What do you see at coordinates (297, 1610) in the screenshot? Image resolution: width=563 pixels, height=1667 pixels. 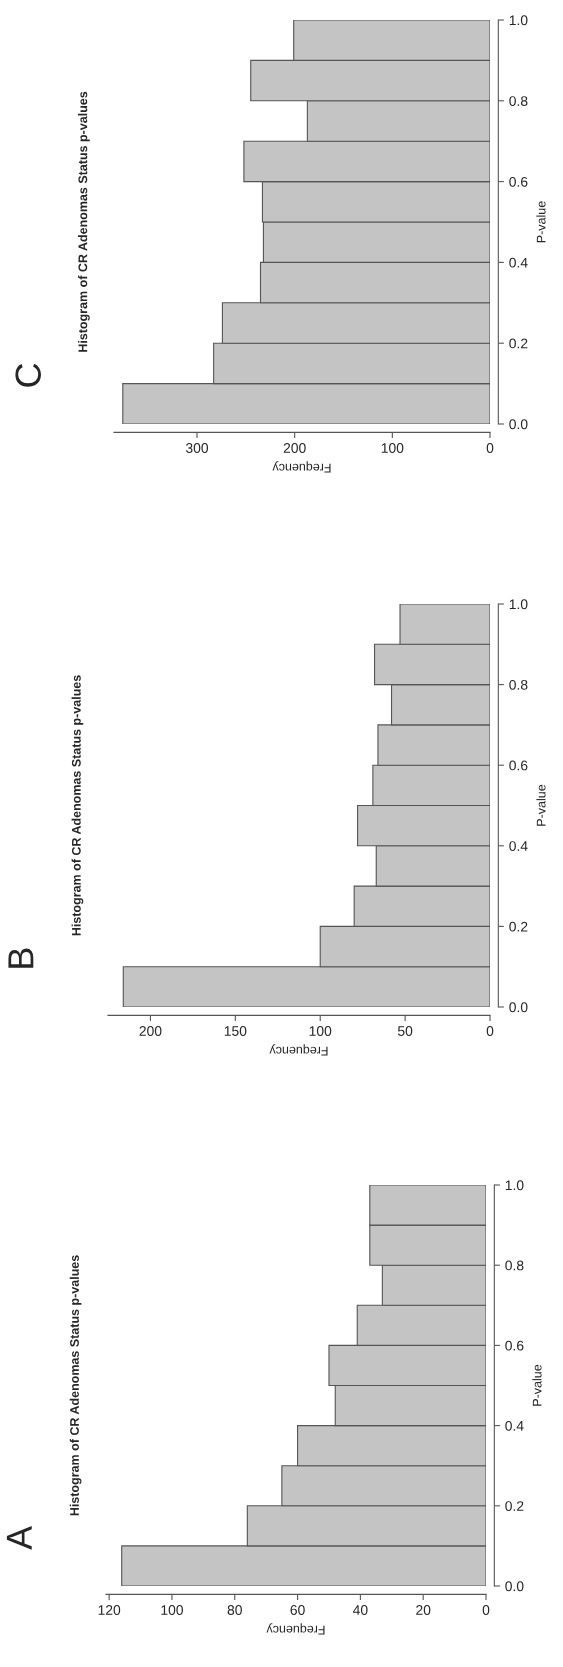 I see `x-tick-label: 60` at bounding box center [297, 1610].